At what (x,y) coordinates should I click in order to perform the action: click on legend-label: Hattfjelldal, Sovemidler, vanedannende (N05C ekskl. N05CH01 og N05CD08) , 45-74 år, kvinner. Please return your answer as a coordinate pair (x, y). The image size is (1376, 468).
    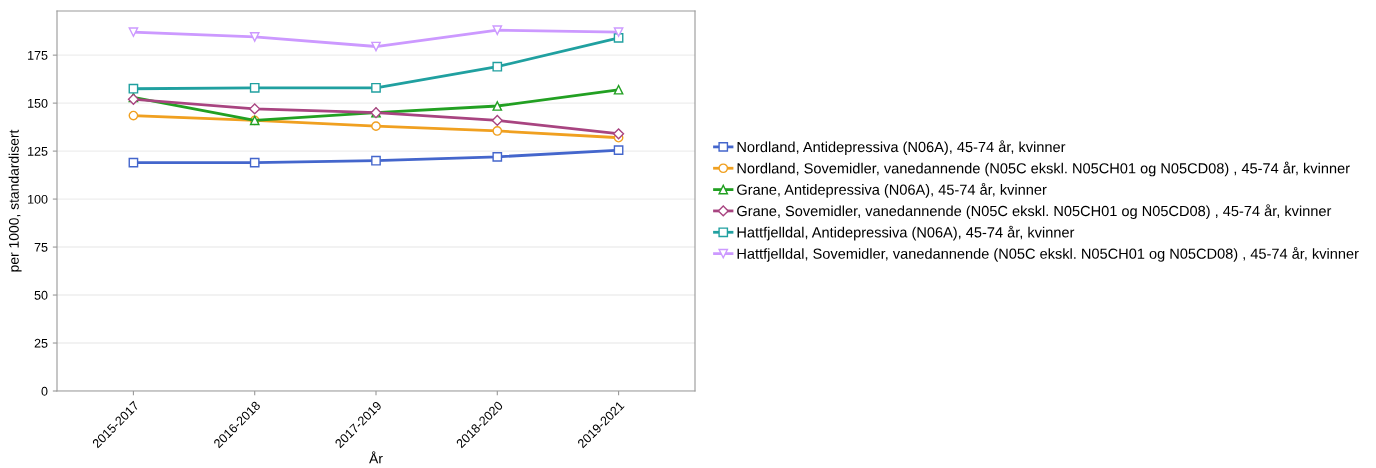
    Looking at the image, I should click on (1048, 254).